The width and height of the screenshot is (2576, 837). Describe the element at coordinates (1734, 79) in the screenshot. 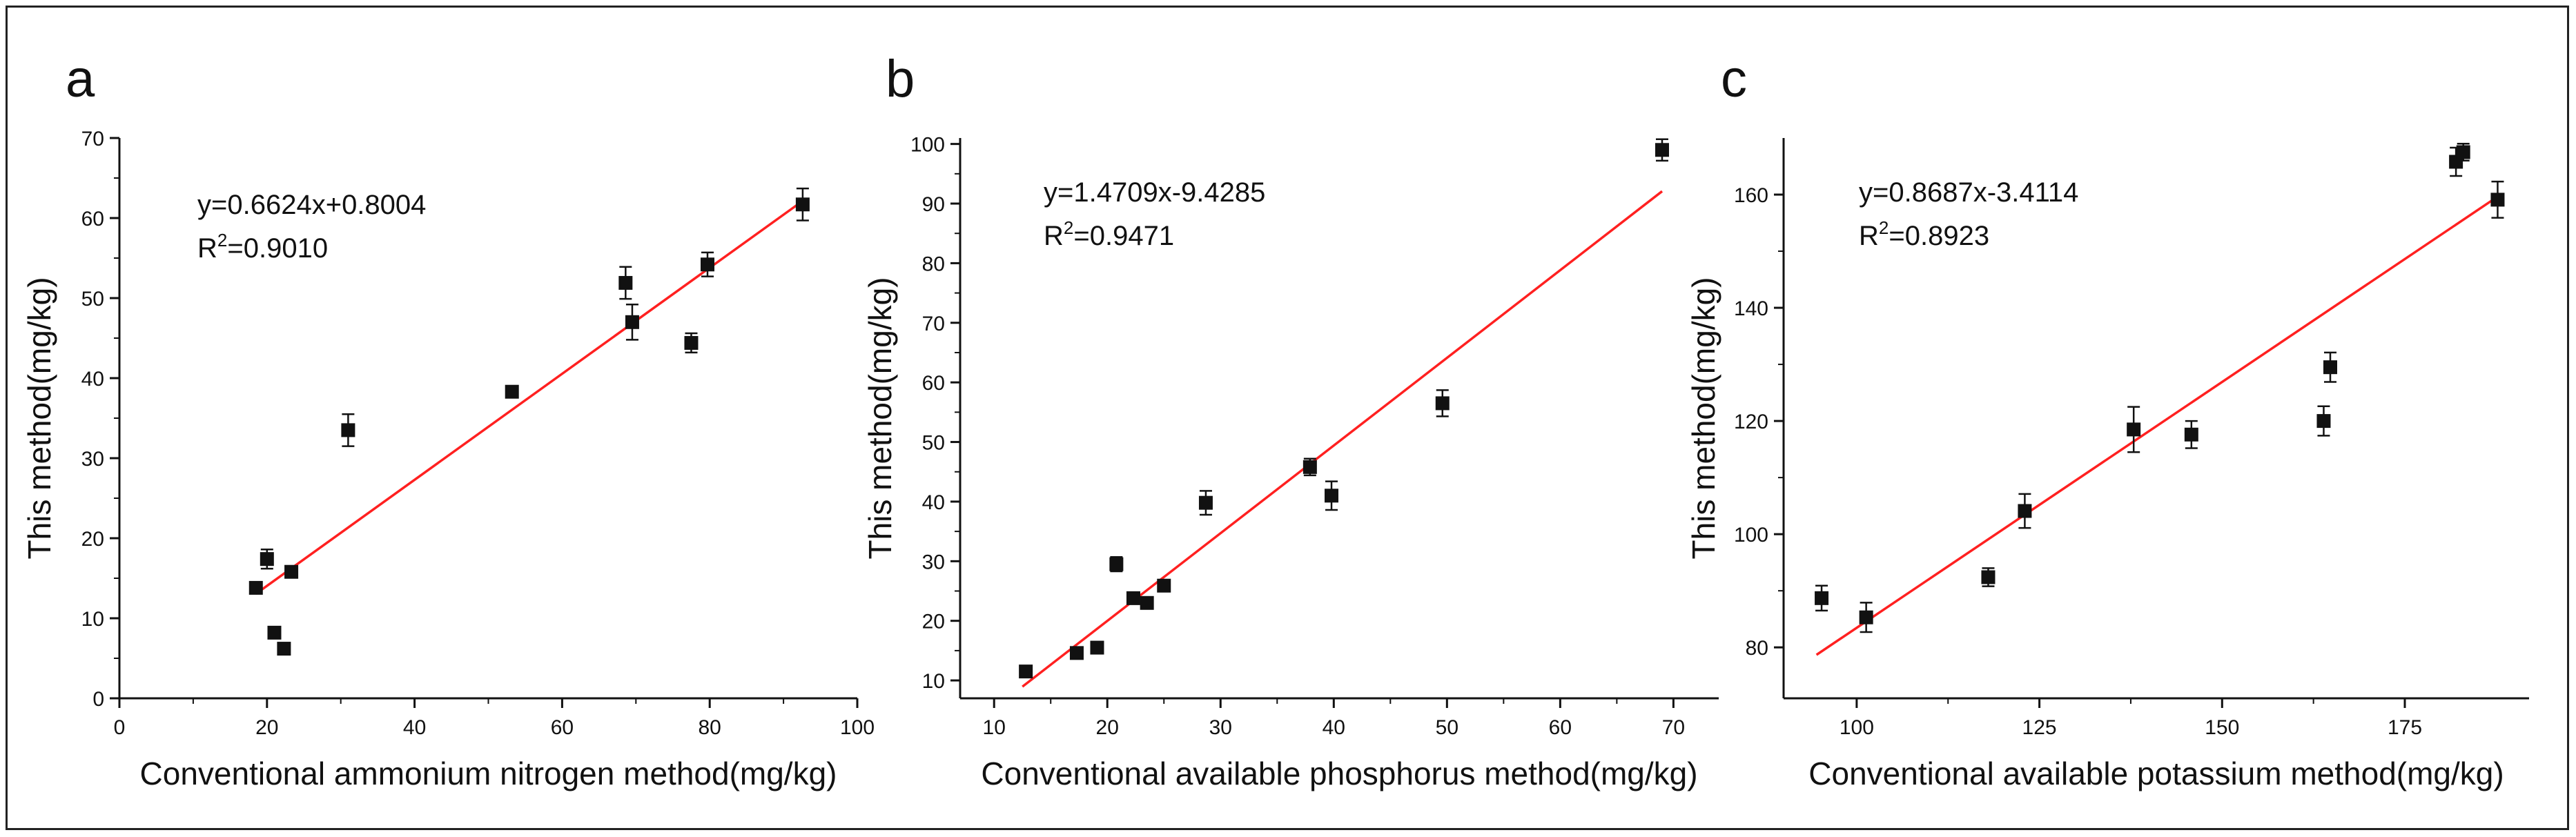

I see `panel-label: c` at that location.